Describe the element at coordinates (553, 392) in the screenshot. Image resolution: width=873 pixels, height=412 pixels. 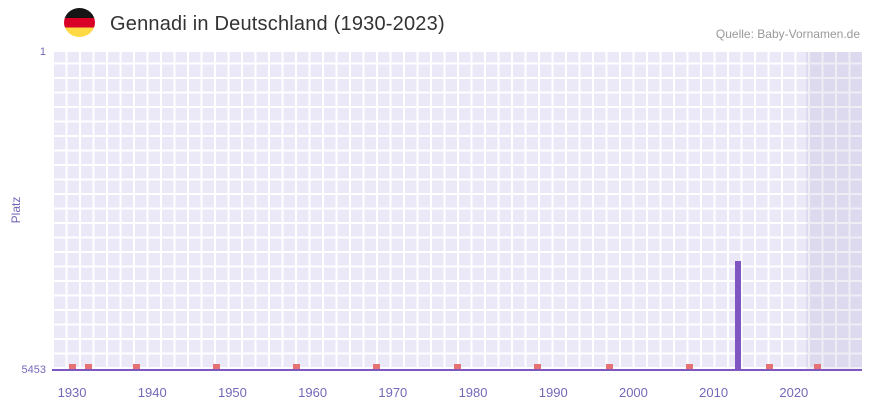
I see `x-tick-label: 1990` at that location.